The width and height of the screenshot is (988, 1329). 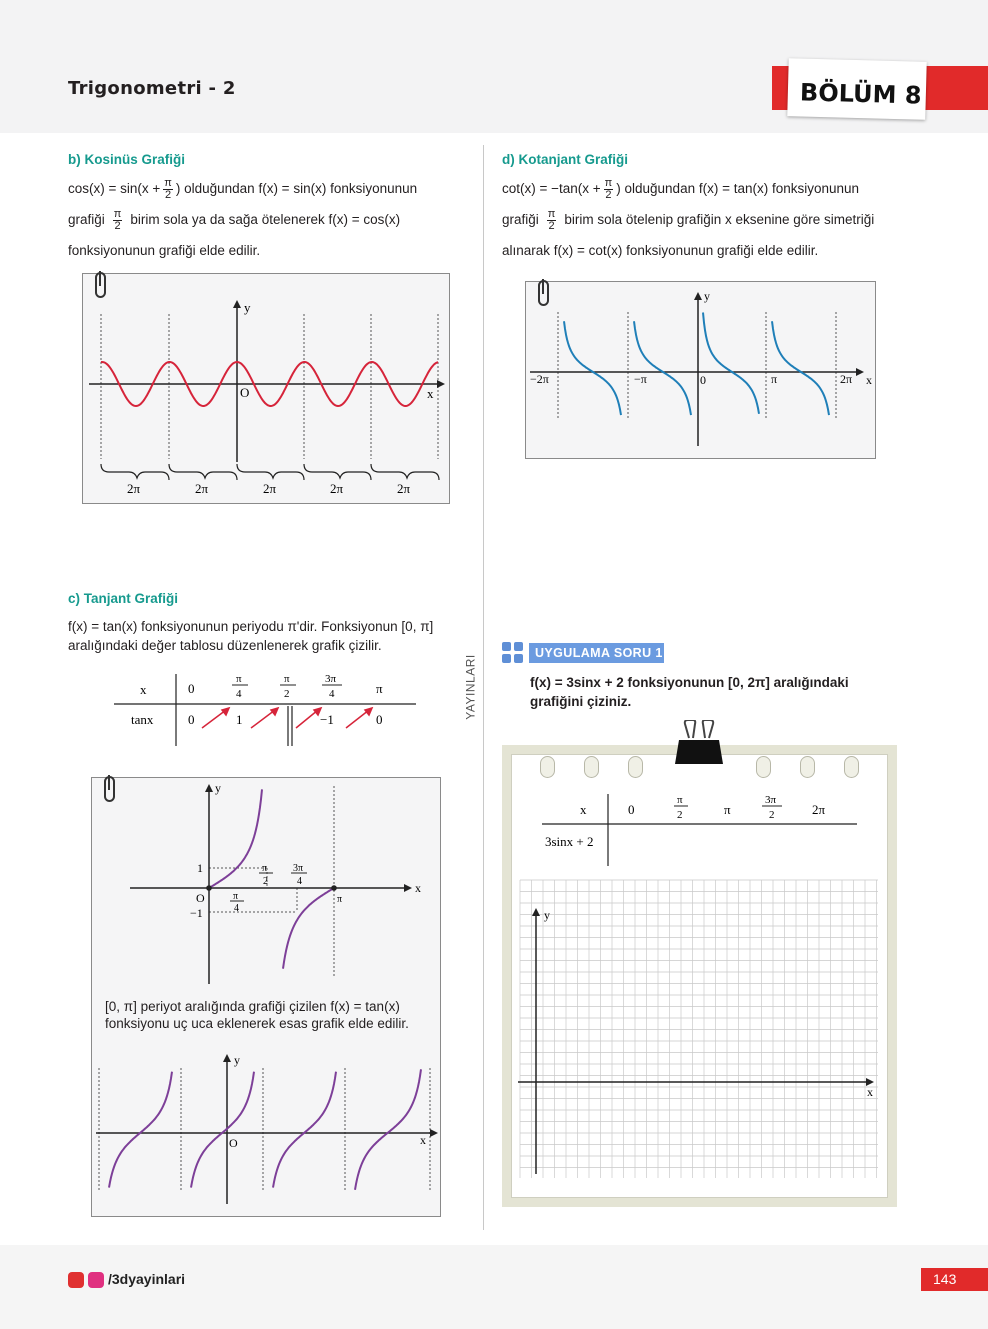 What do you see at coordinates (470, 687) in the screenshot?
I see `side-label-text: YAYINLARI` at bounding box center [470, 687].